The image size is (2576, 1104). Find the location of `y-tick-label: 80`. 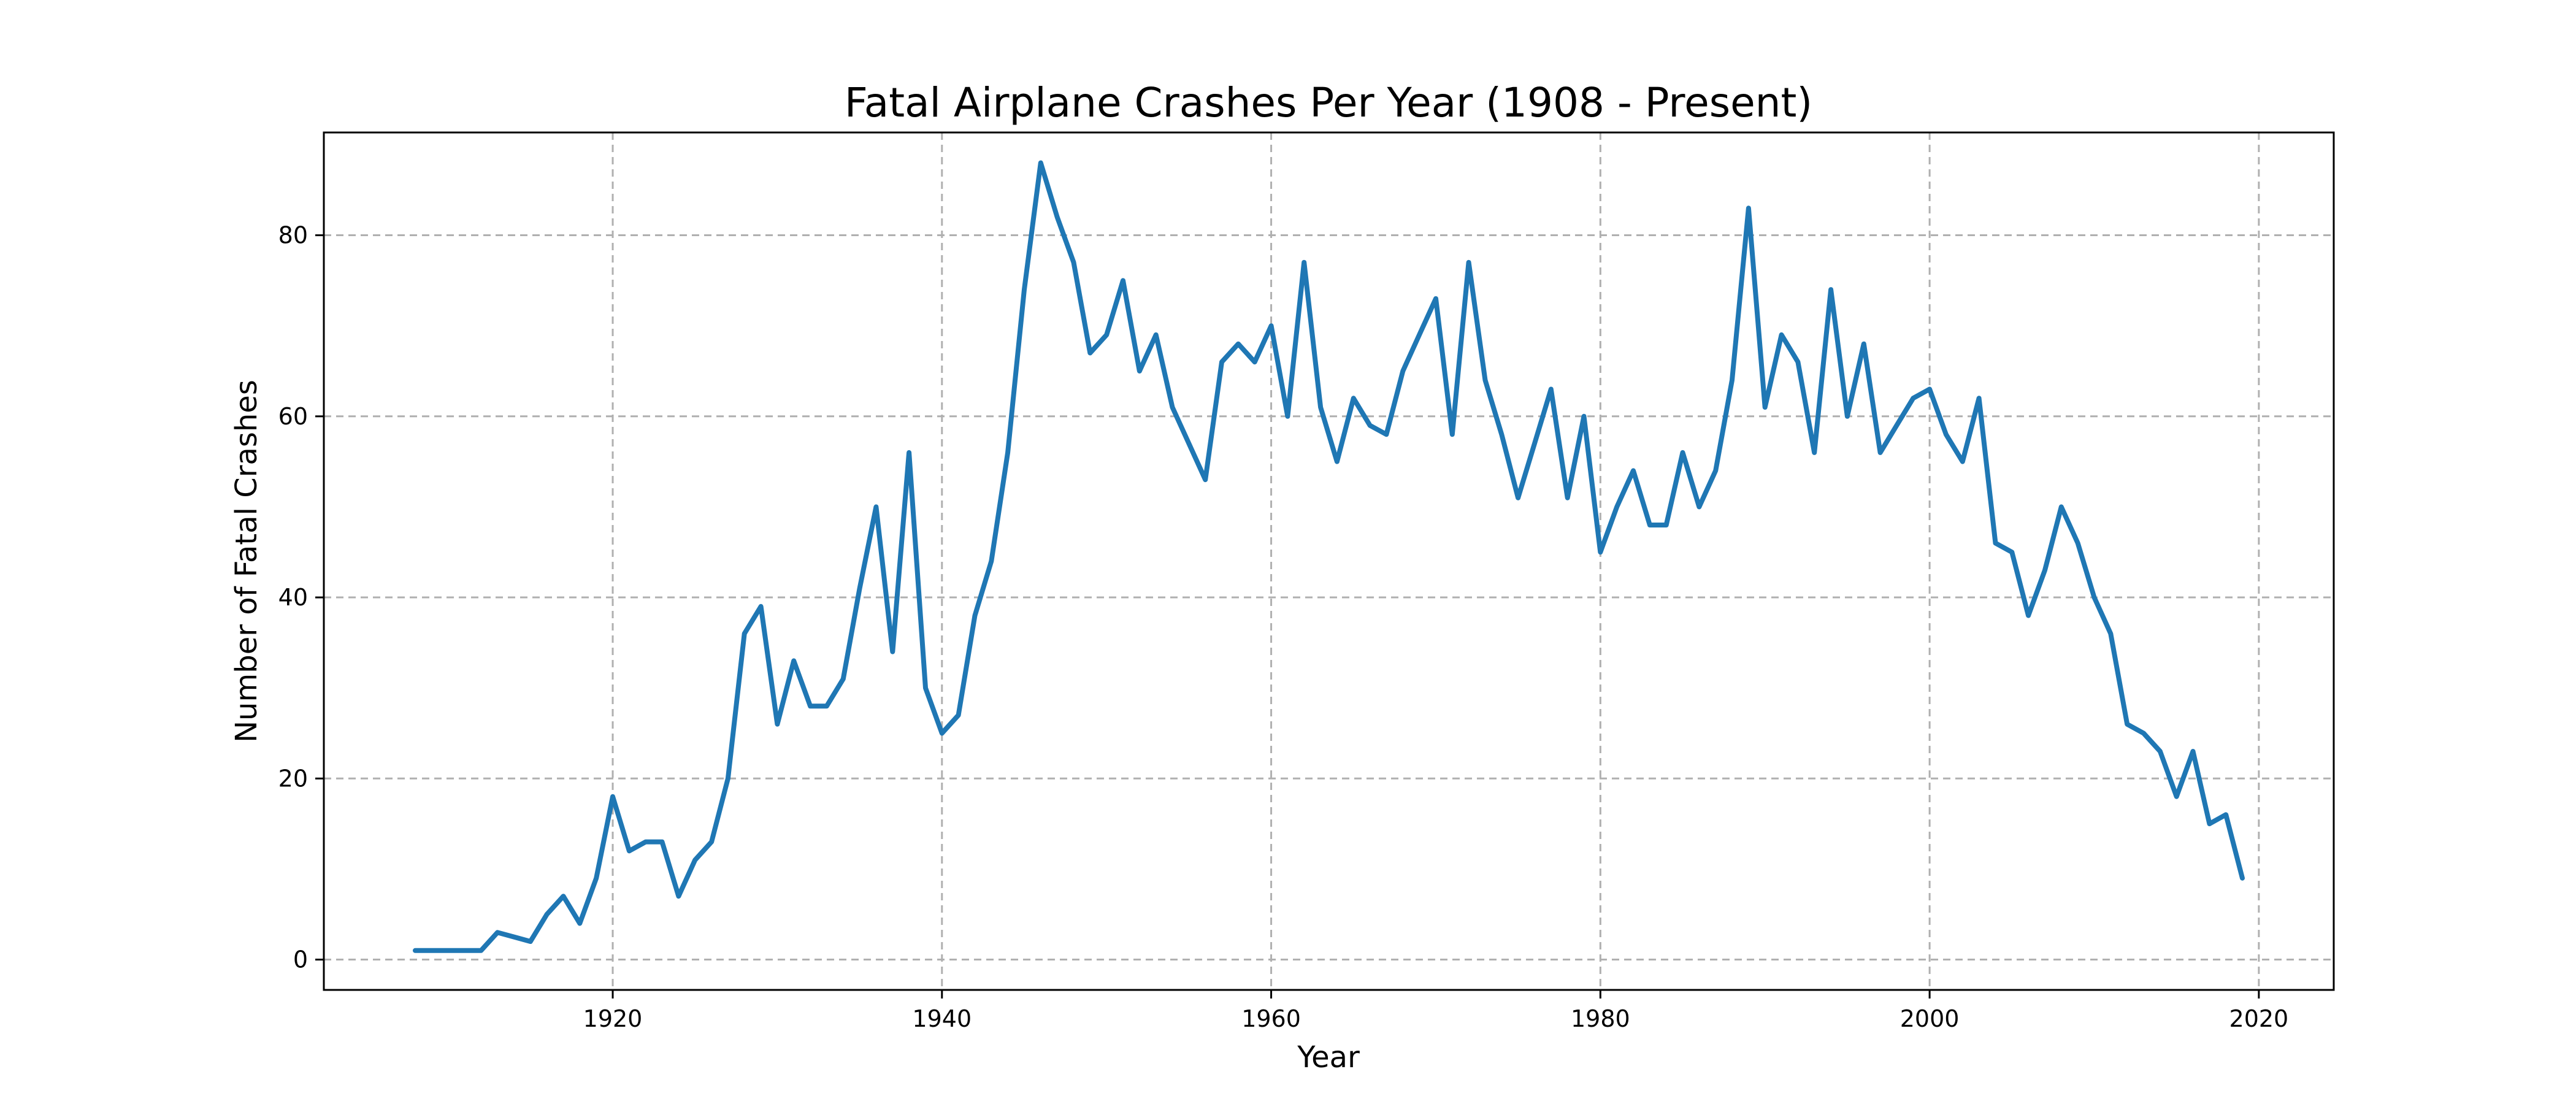

y-tick-label: 80 is located at coordinates (293, 235).